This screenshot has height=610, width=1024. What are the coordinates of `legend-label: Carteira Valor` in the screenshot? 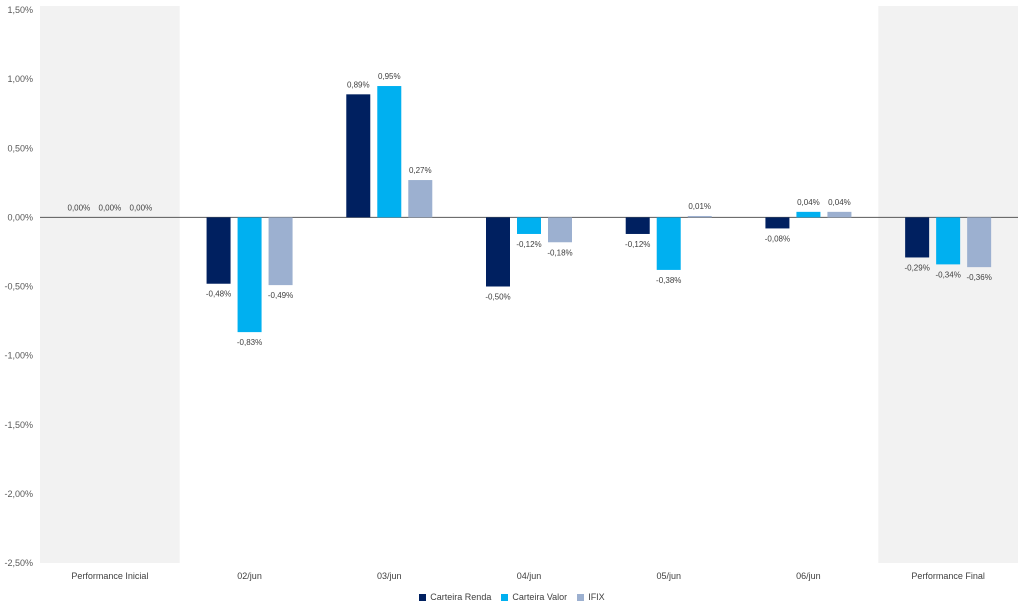 It's located at (540, 597).